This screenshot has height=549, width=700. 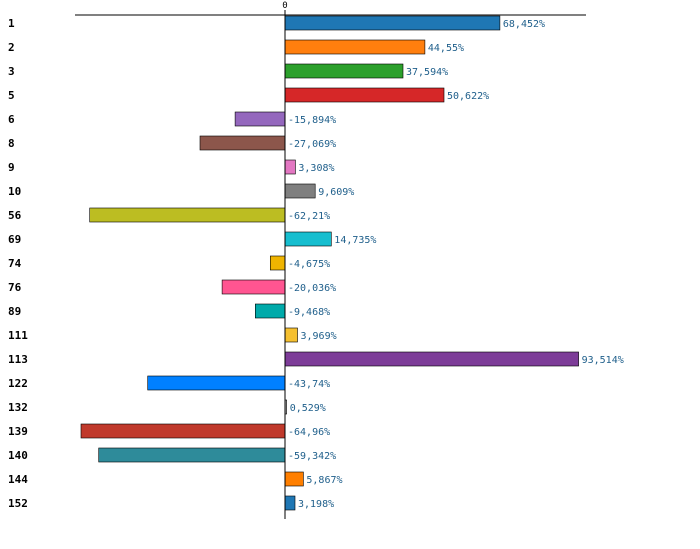 I want to click on category-label-74: 74, so click(x=15, y=263).